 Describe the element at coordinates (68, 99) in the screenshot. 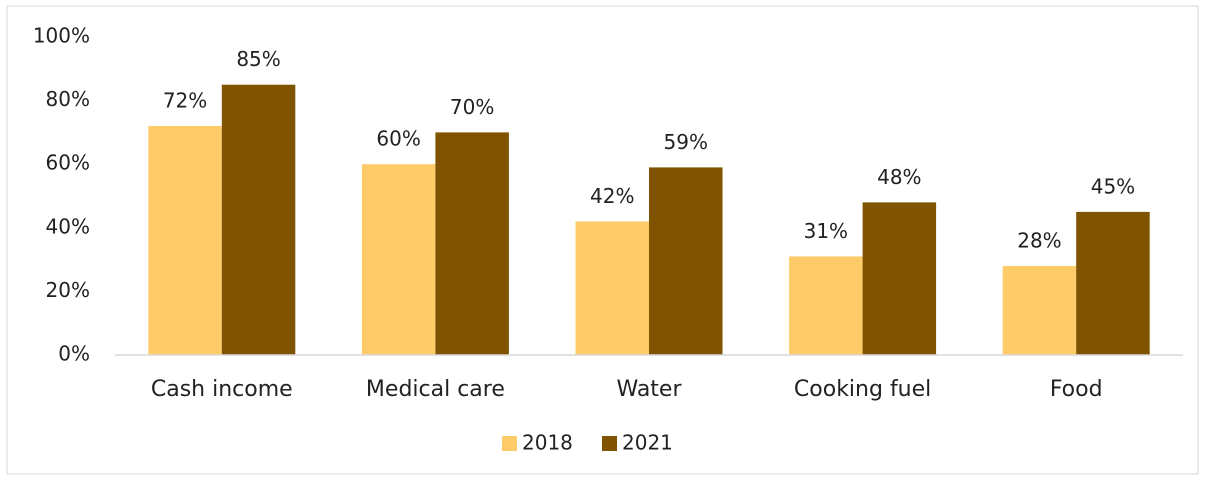

I see `y-tick-label: 80%` at that location.